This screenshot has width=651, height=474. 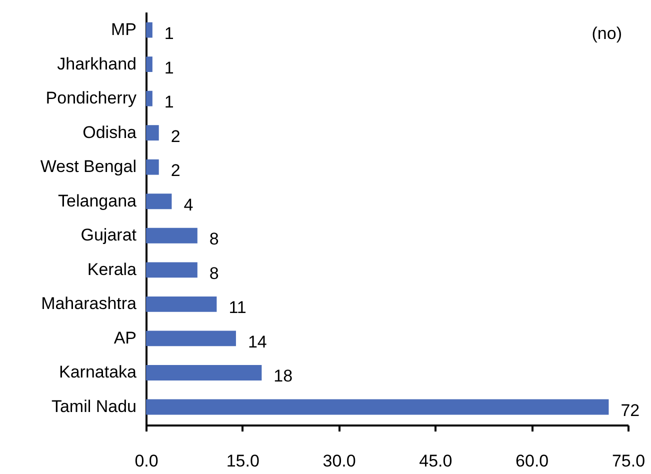 I want to click on y-tick-label: MP, so click(x=123, y=29).